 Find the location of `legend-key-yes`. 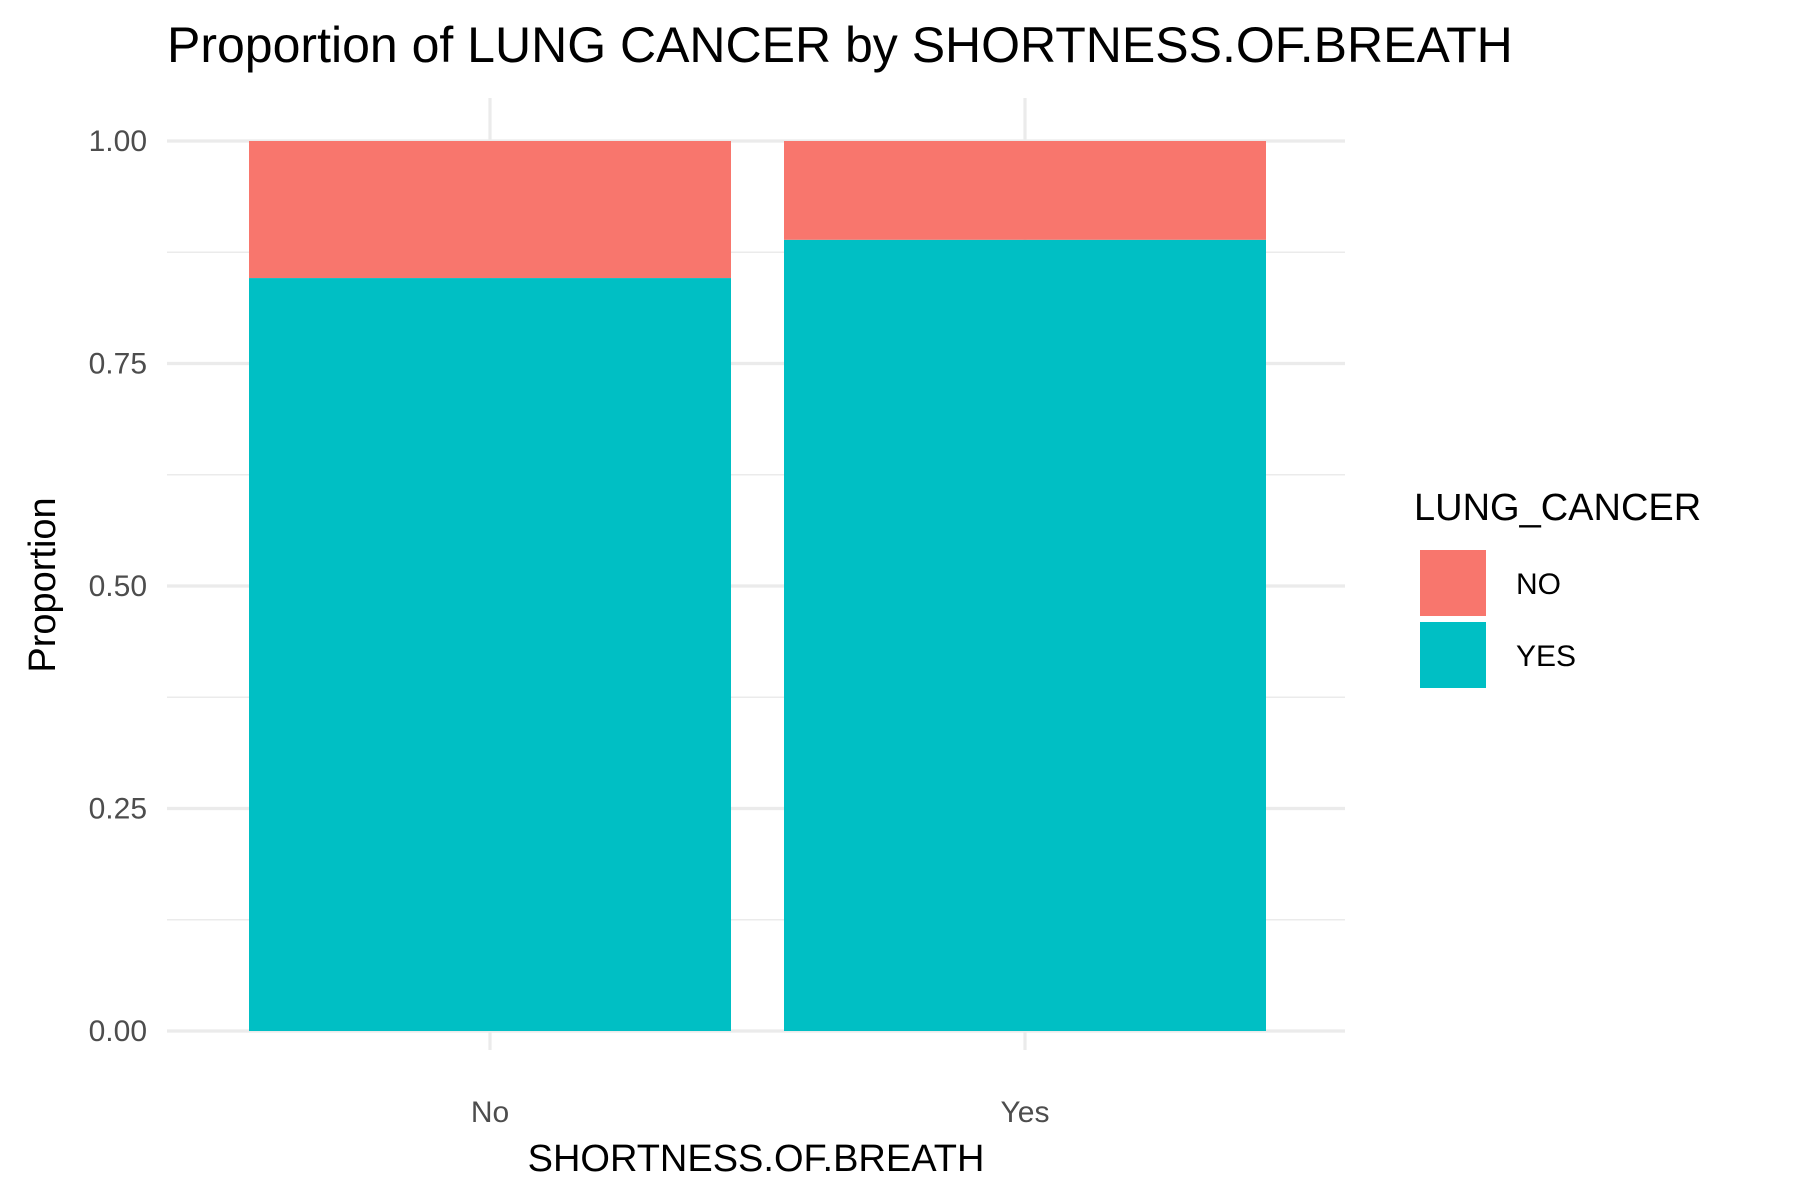

legend-key-yes is located at coordinates (1453, 655).